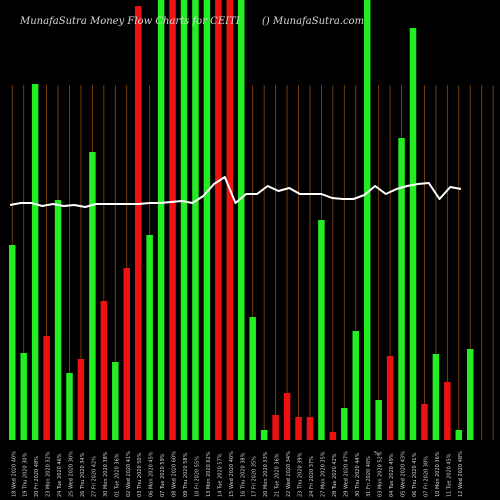 Image resolution: width=500 pixels, height=500 pixels. What do you see at coordinates (72, 474) in the screenshot?
I see `x-tick-label: 25 Wed 2020 30%` at bounding box center [72, 474].